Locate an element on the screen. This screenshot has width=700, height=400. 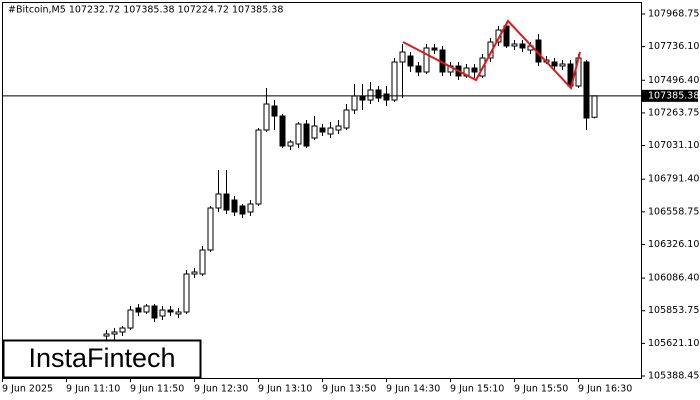
logo: InstaFintech is located at coordinates (101, 358).